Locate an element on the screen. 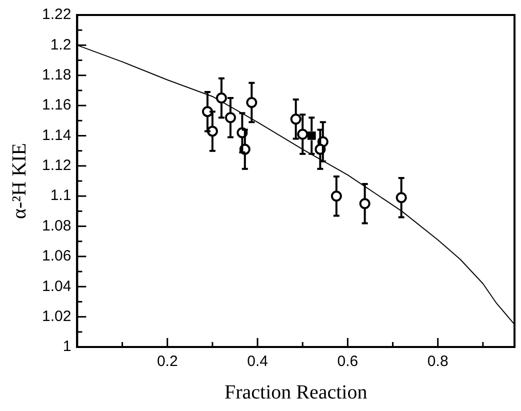 The height and width of the screenshot is (411, 521). x-tick-label: 0.4 is located at coordinates (257, 361).